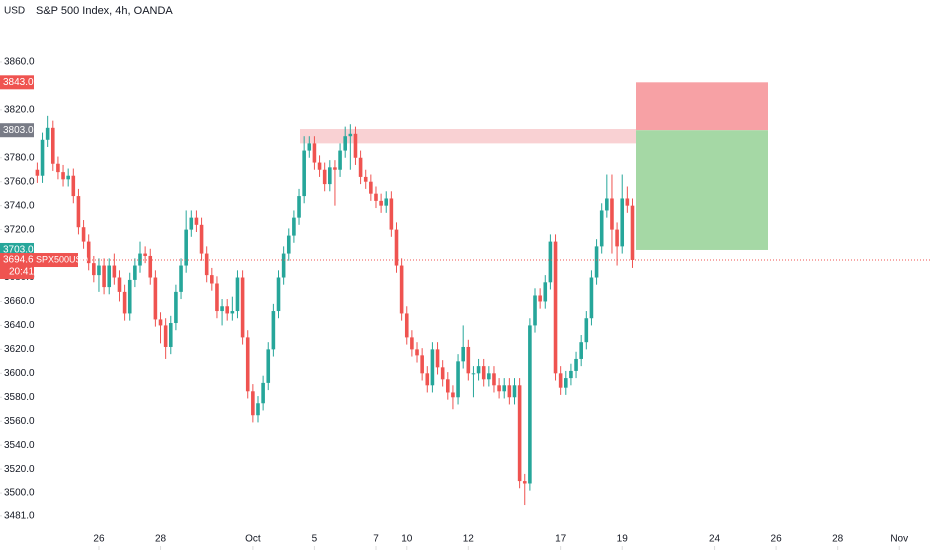 This screenshot has width=932, height=550. Describe the element at coordinates (18, 260) in the screenshot. I see `last-price-label: 3694.6` at that location.